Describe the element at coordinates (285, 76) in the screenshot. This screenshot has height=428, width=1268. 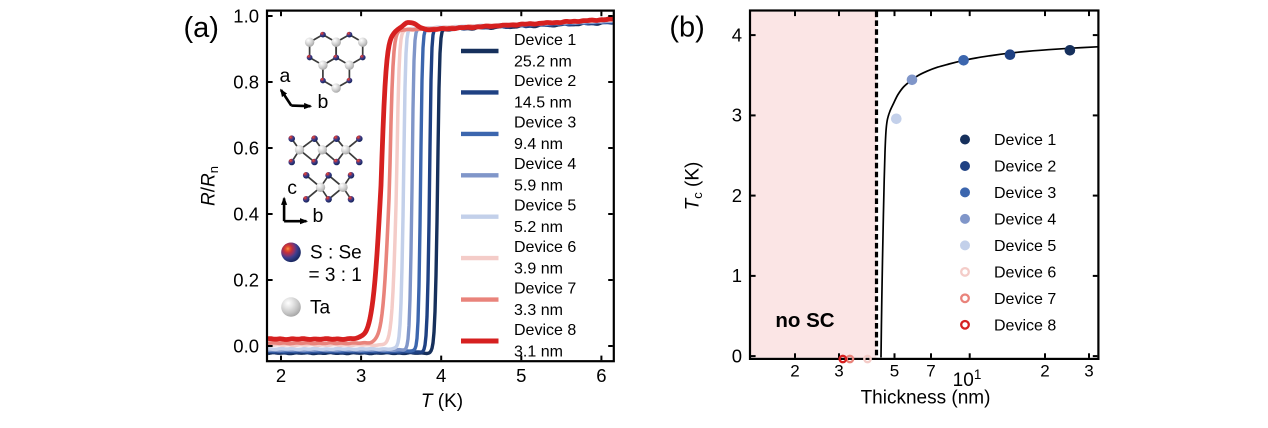
I see `svg-text: a` at that location.